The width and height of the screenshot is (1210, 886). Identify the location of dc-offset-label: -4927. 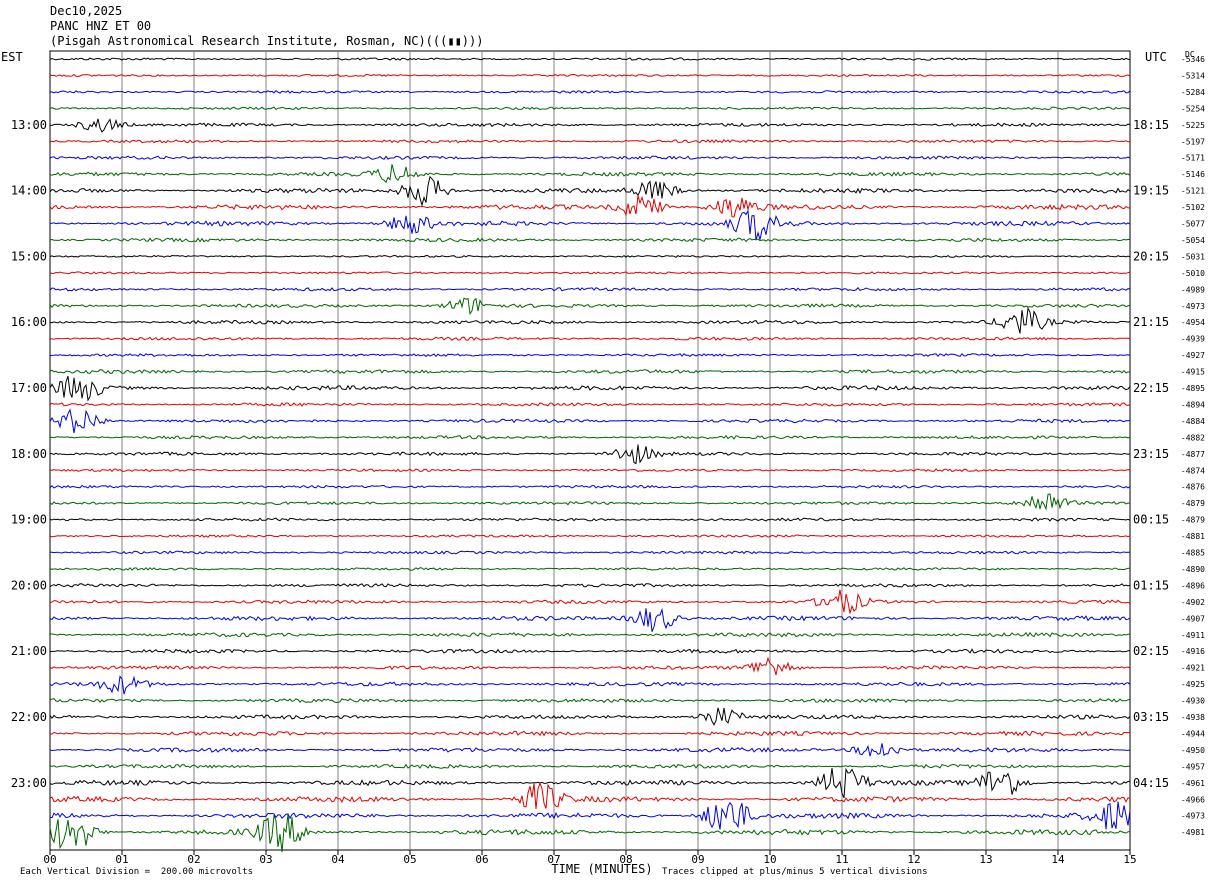
(1193, 355).